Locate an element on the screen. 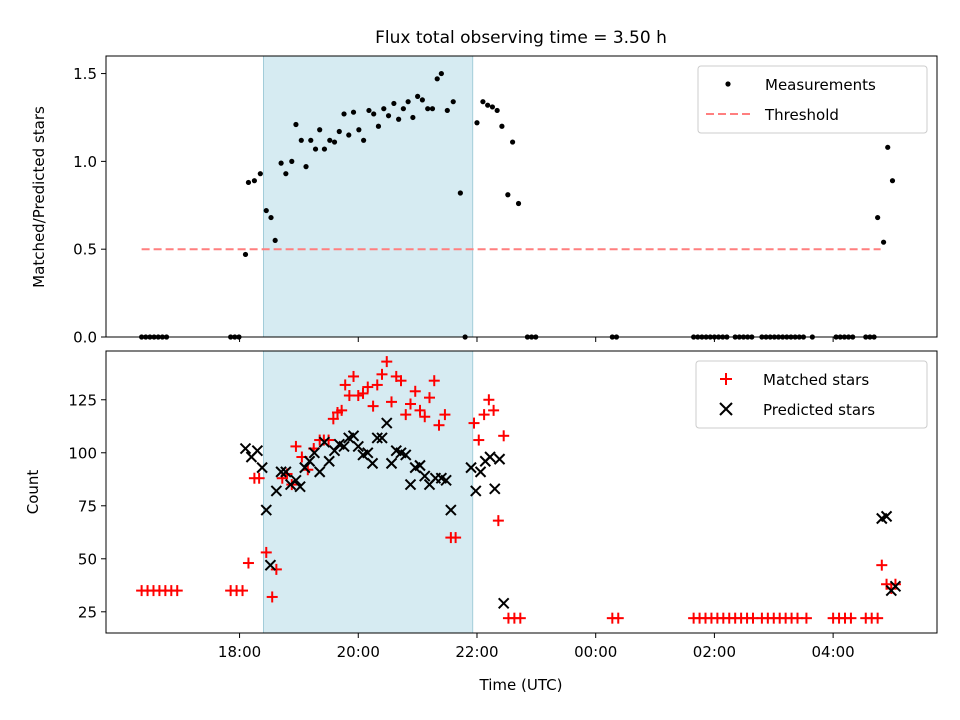 The width and height of the screenshot is (960, 720). top-y-tick-label: 0.0 is located at coordinates (85, 338).